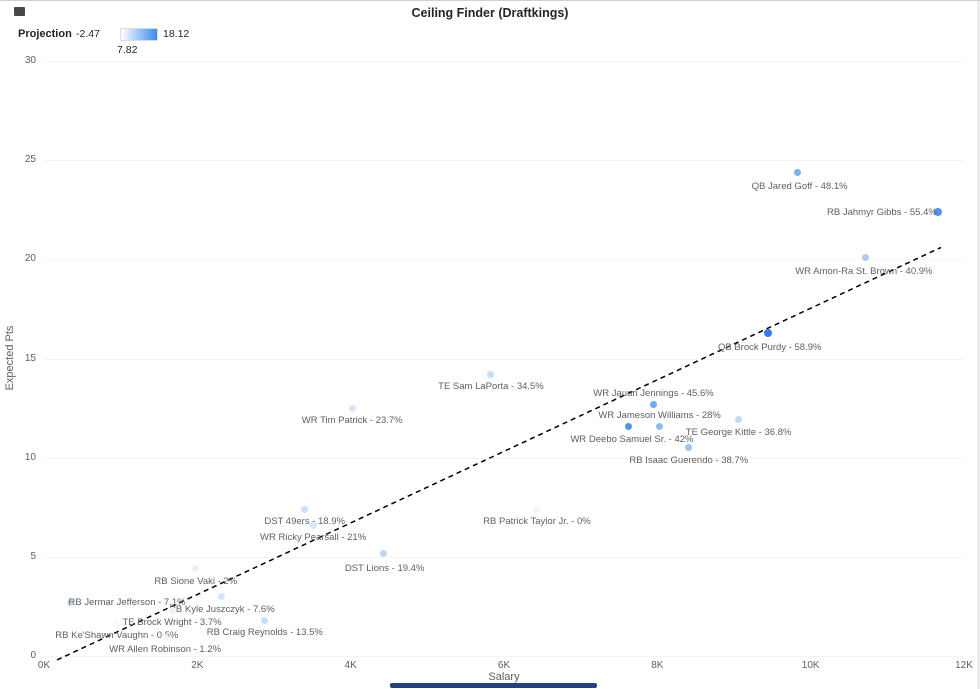 This screenshot has height=689, width=980. I want to click on point-label: QB Brock Purdy - 58.9%, so click(769, 347).